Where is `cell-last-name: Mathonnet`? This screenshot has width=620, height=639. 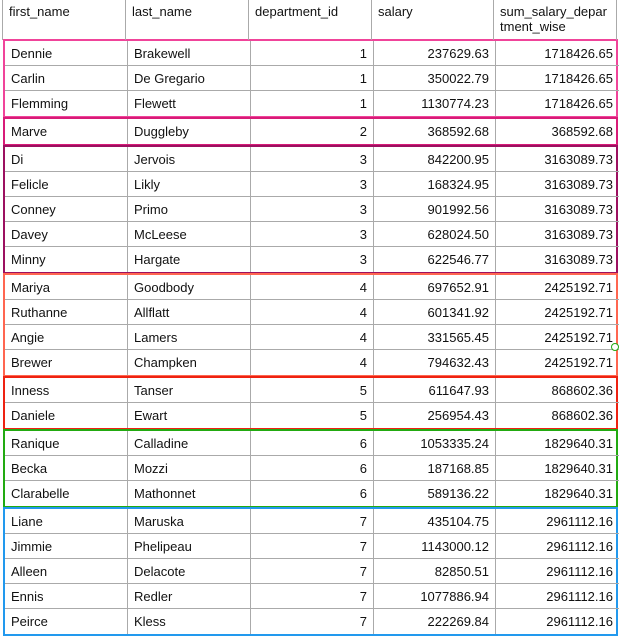
cell-last-name: Mathonnet is located at coordinates (189, 493).